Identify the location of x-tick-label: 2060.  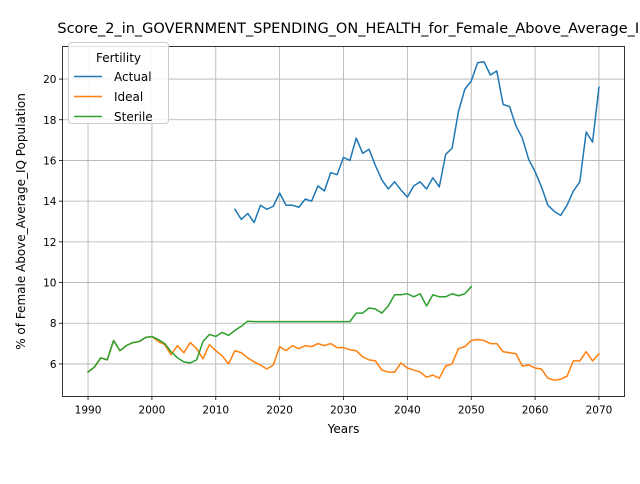
(535, 411).